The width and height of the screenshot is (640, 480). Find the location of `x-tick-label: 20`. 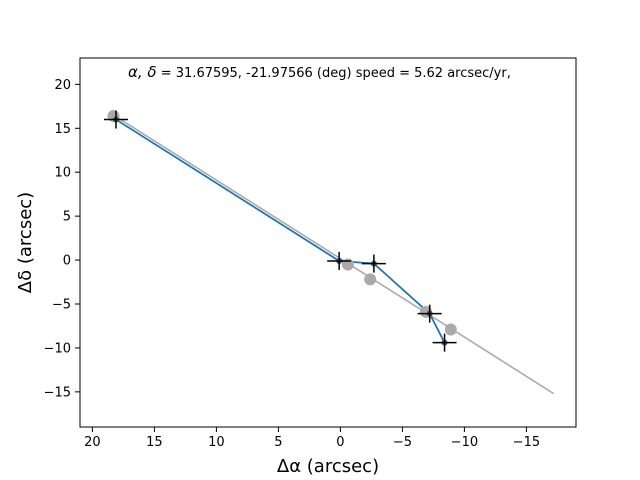

x-tick-label: 20 is located at coordinates (92, 442).